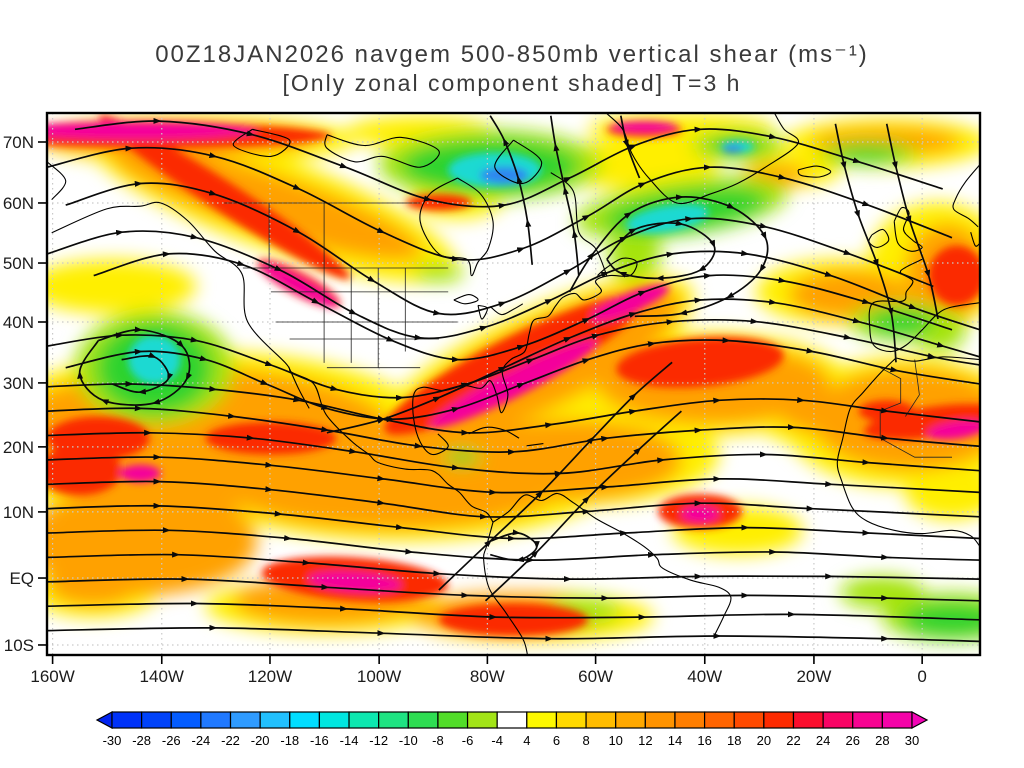  What do you see at coordinates (704, 676) in the screenshot?
I see `x-axis-label: 40W` at bounding box center [704, 676].